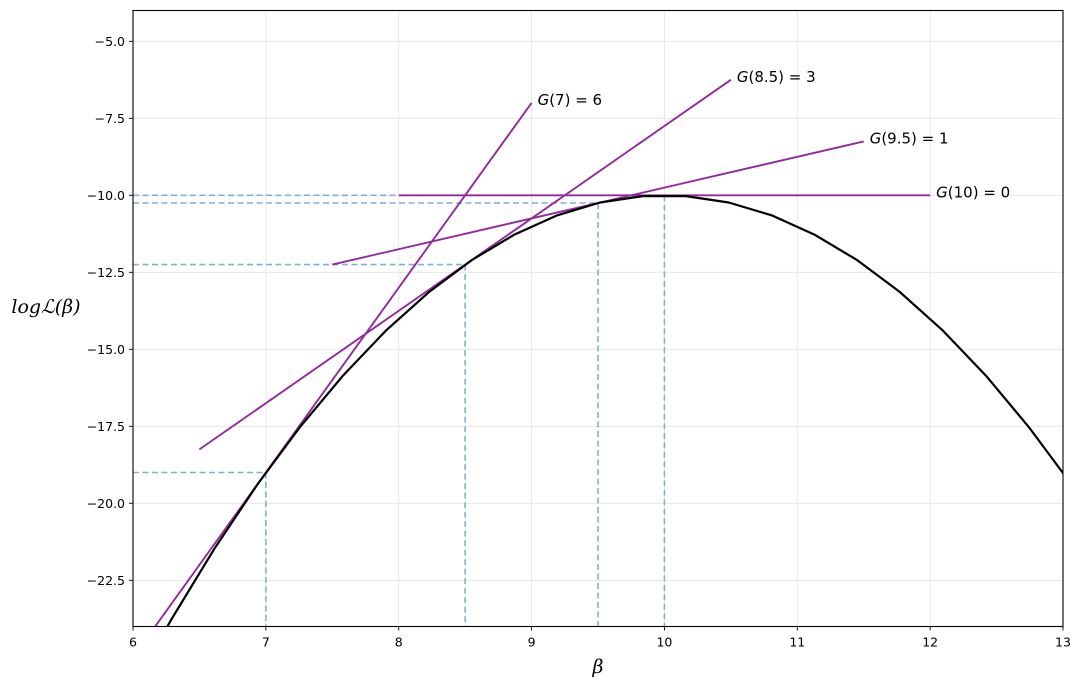 Image resolution: width=1082 pixels, height=689 pixels. I want to click on x-tick-label: 11, so click(797, 642).